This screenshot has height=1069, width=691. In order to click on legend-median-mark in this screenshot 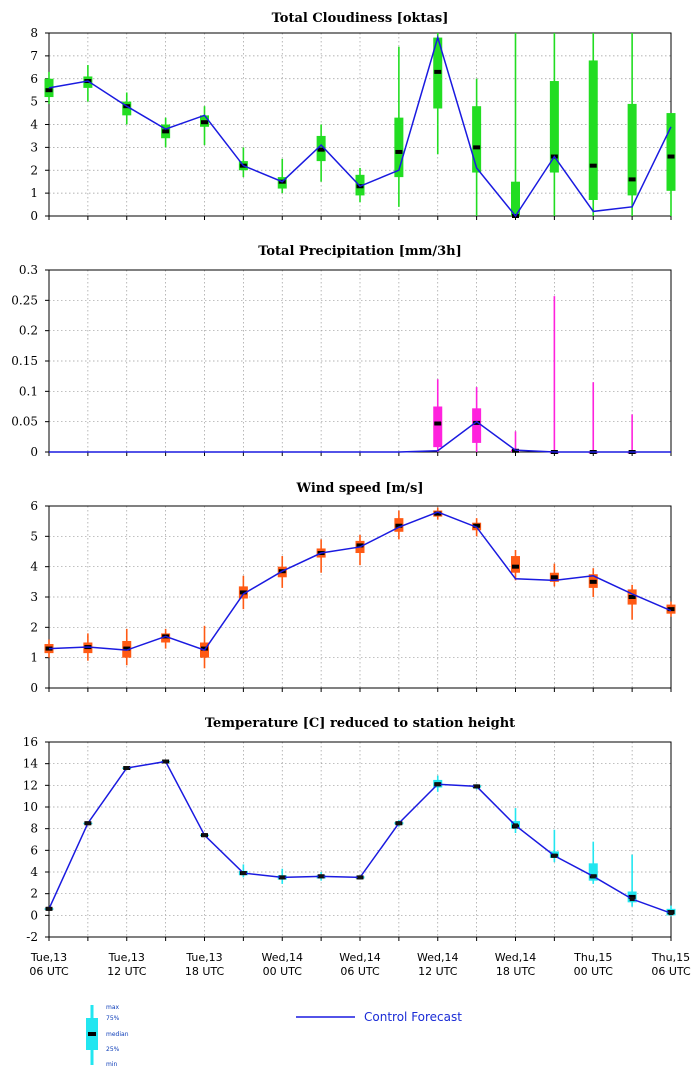, I will do `click(92, 1034)`.